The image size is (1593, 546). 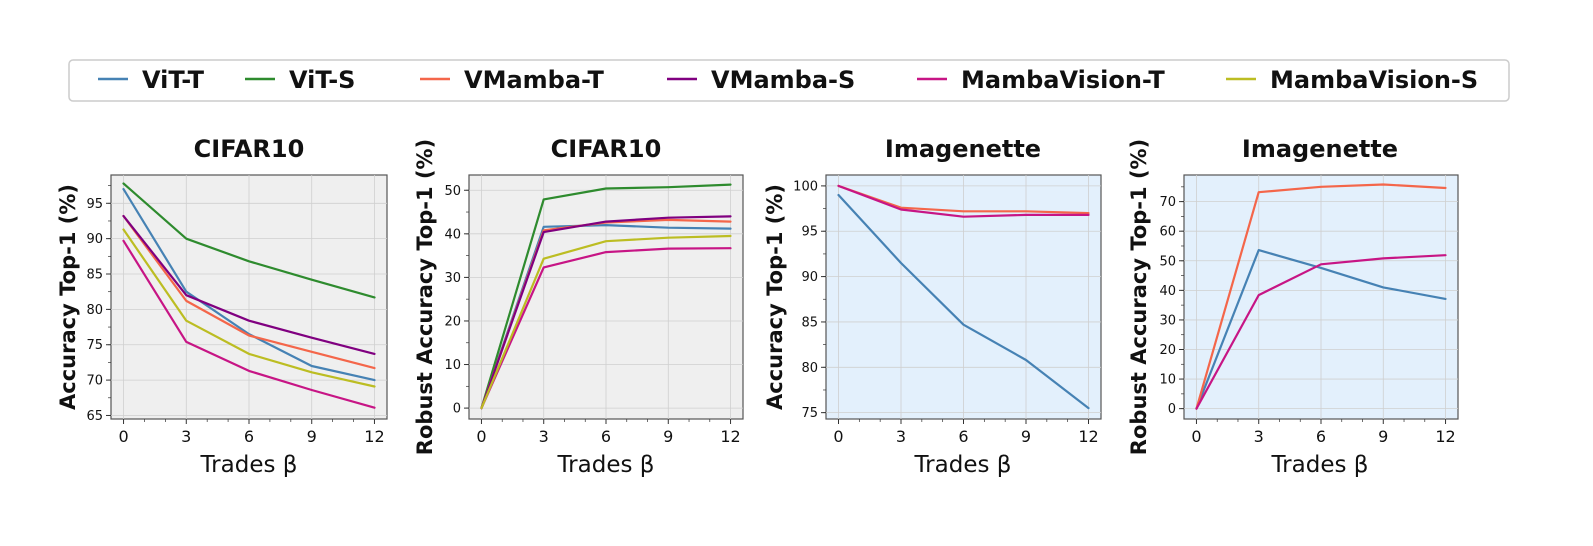 I want to click on y-tick-label: 50, so click(x=452, y=191).